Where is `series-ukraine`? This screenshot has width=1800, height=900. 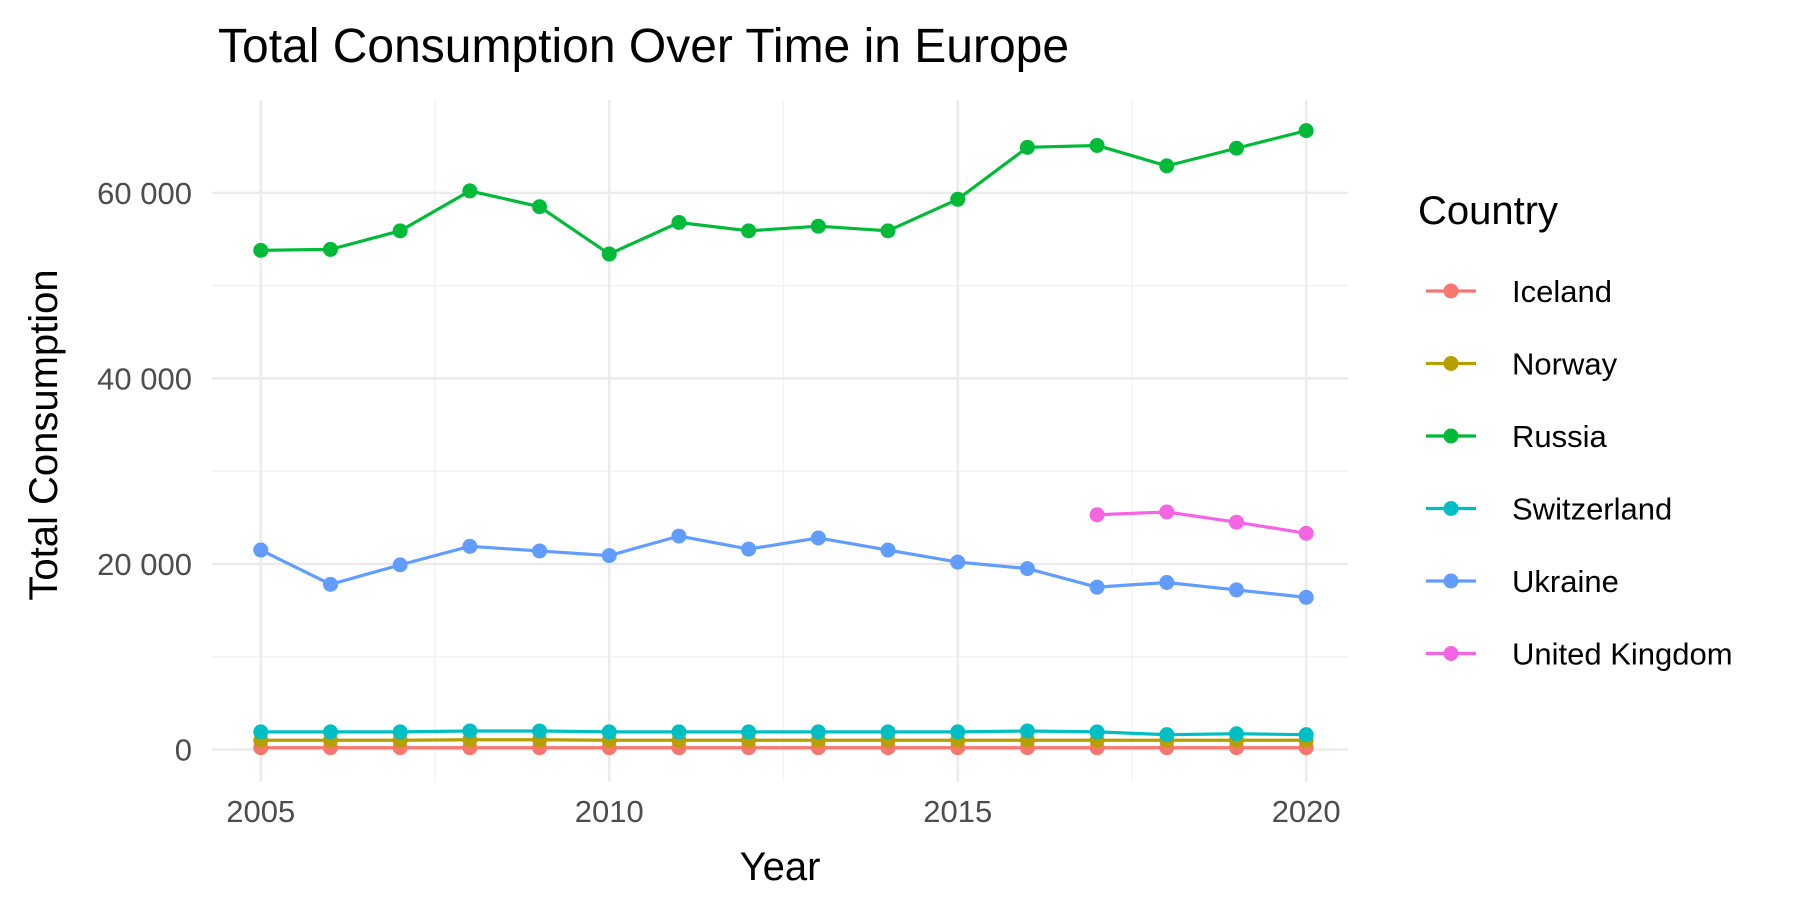 series-ukraine is located at coordinates (783, 566).